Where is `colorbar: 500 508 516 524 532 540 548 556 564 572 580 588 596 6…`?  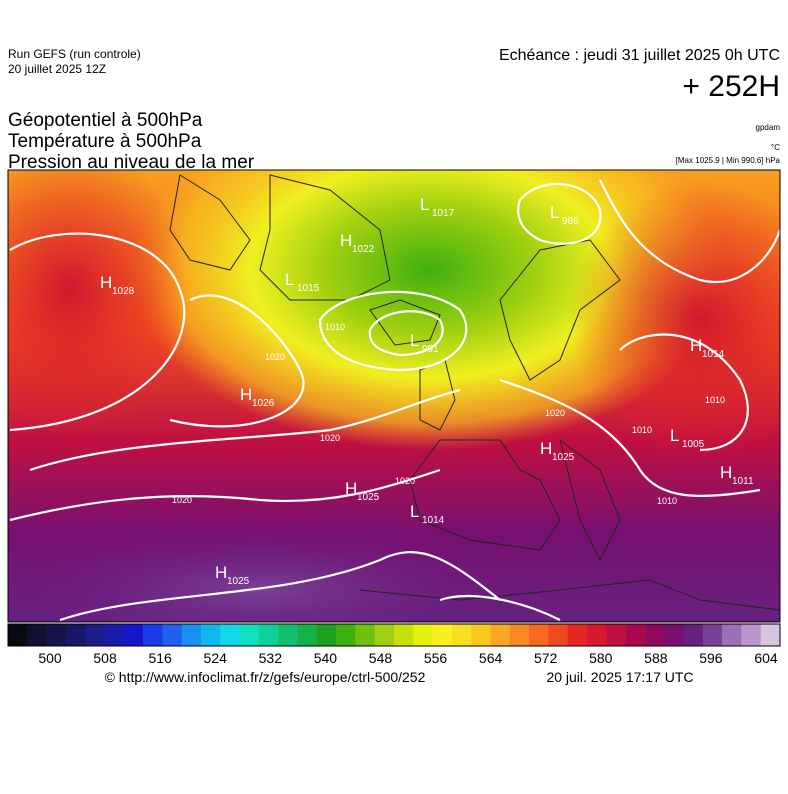
colorbar: 500 508 516 524 532 540 548 556 564 572 580 588 596 6… is located at coordinates (394, 644).